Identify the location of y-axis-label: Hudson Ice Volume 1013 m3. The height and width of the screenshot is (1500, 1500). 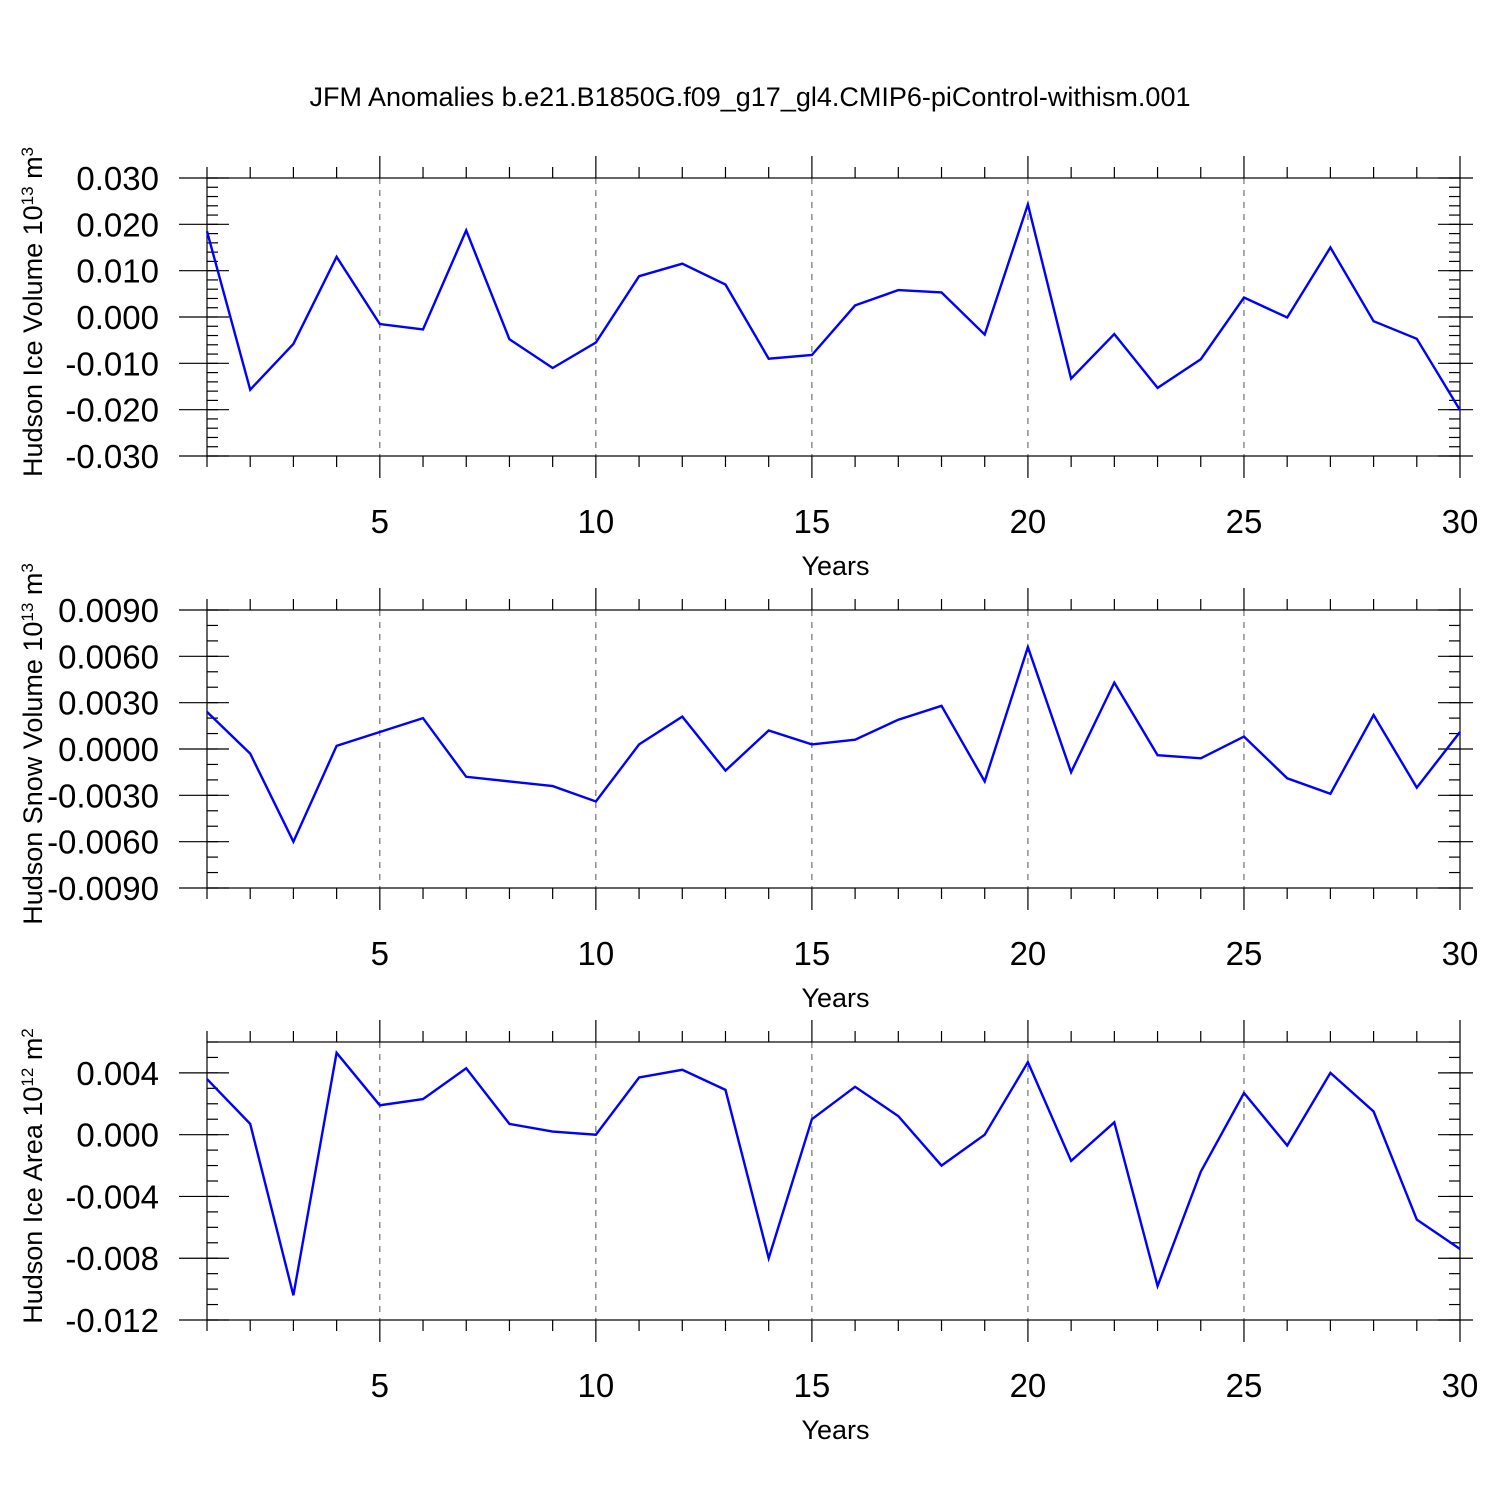
(33, 312).